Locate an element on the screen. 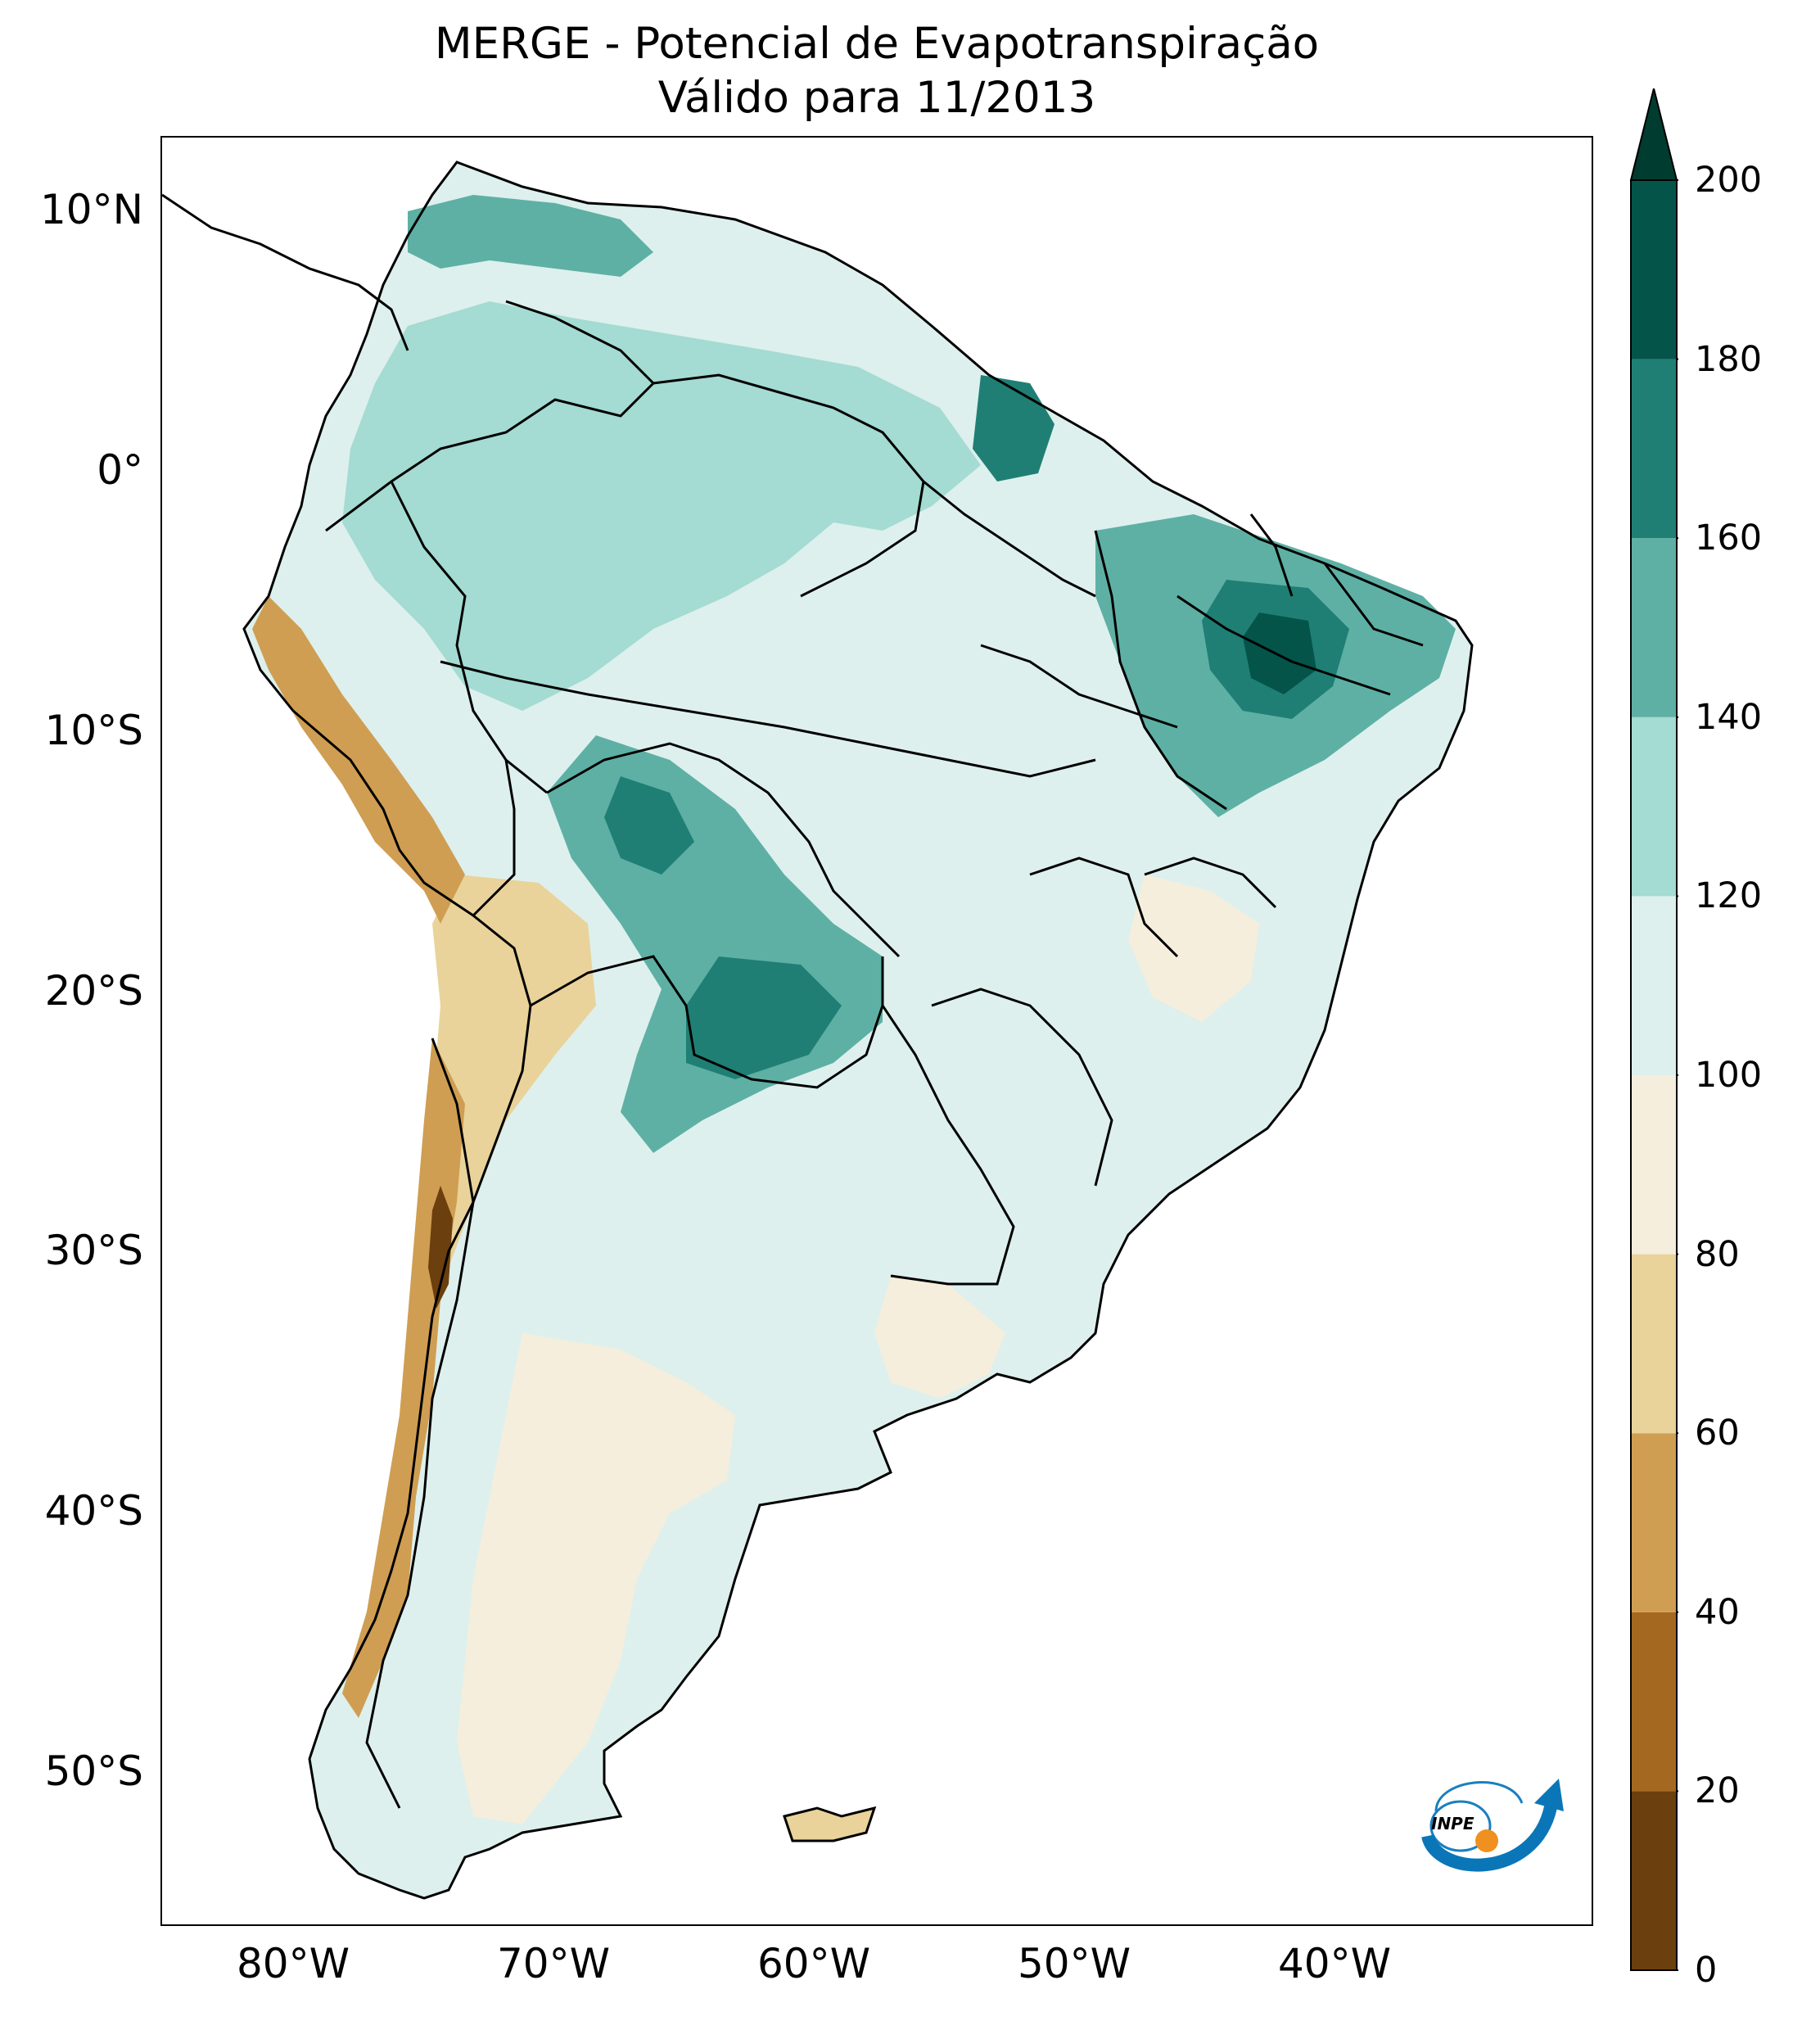 The image size is (1820, 2030). lon-label-70w: 70°W is located at coordinates (553, 1963).